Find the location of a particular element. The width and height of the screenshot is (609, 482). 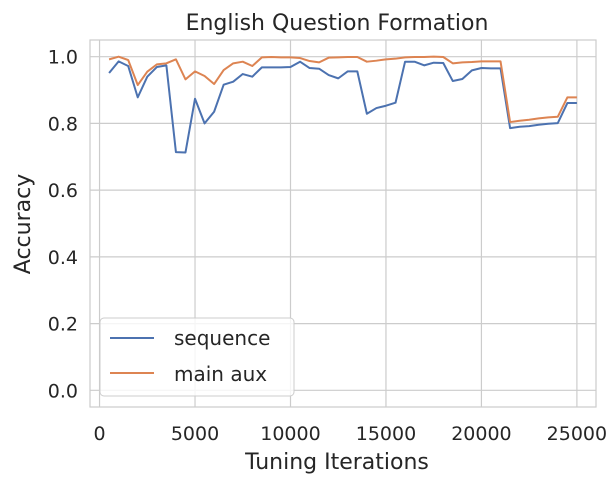

x-tick-label: 10000 is located at coordinates (290, 434).